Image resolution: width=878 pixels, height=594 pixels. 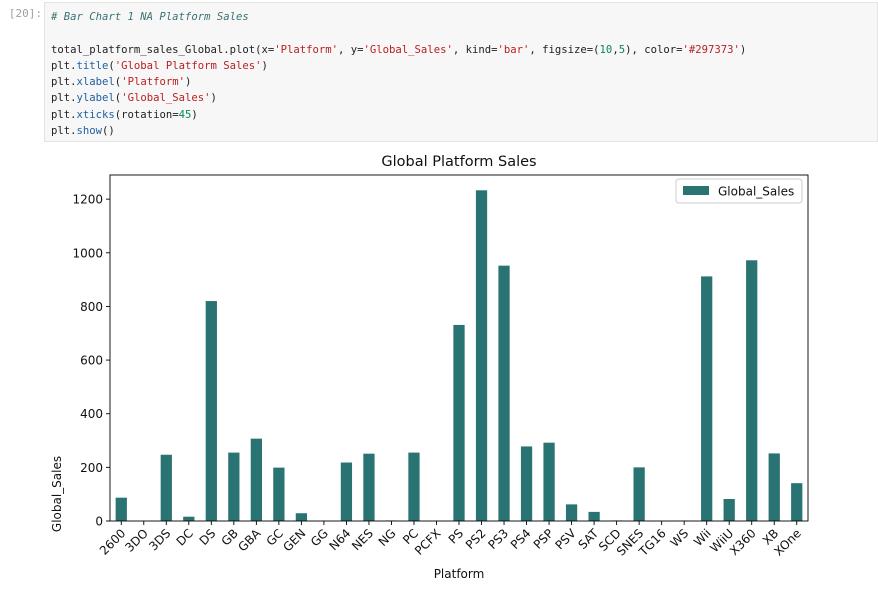 What do you see at coordinates (208, 537) in the screenshot?
I see `x-tick-label: DS` at bounding box center [208, 537].